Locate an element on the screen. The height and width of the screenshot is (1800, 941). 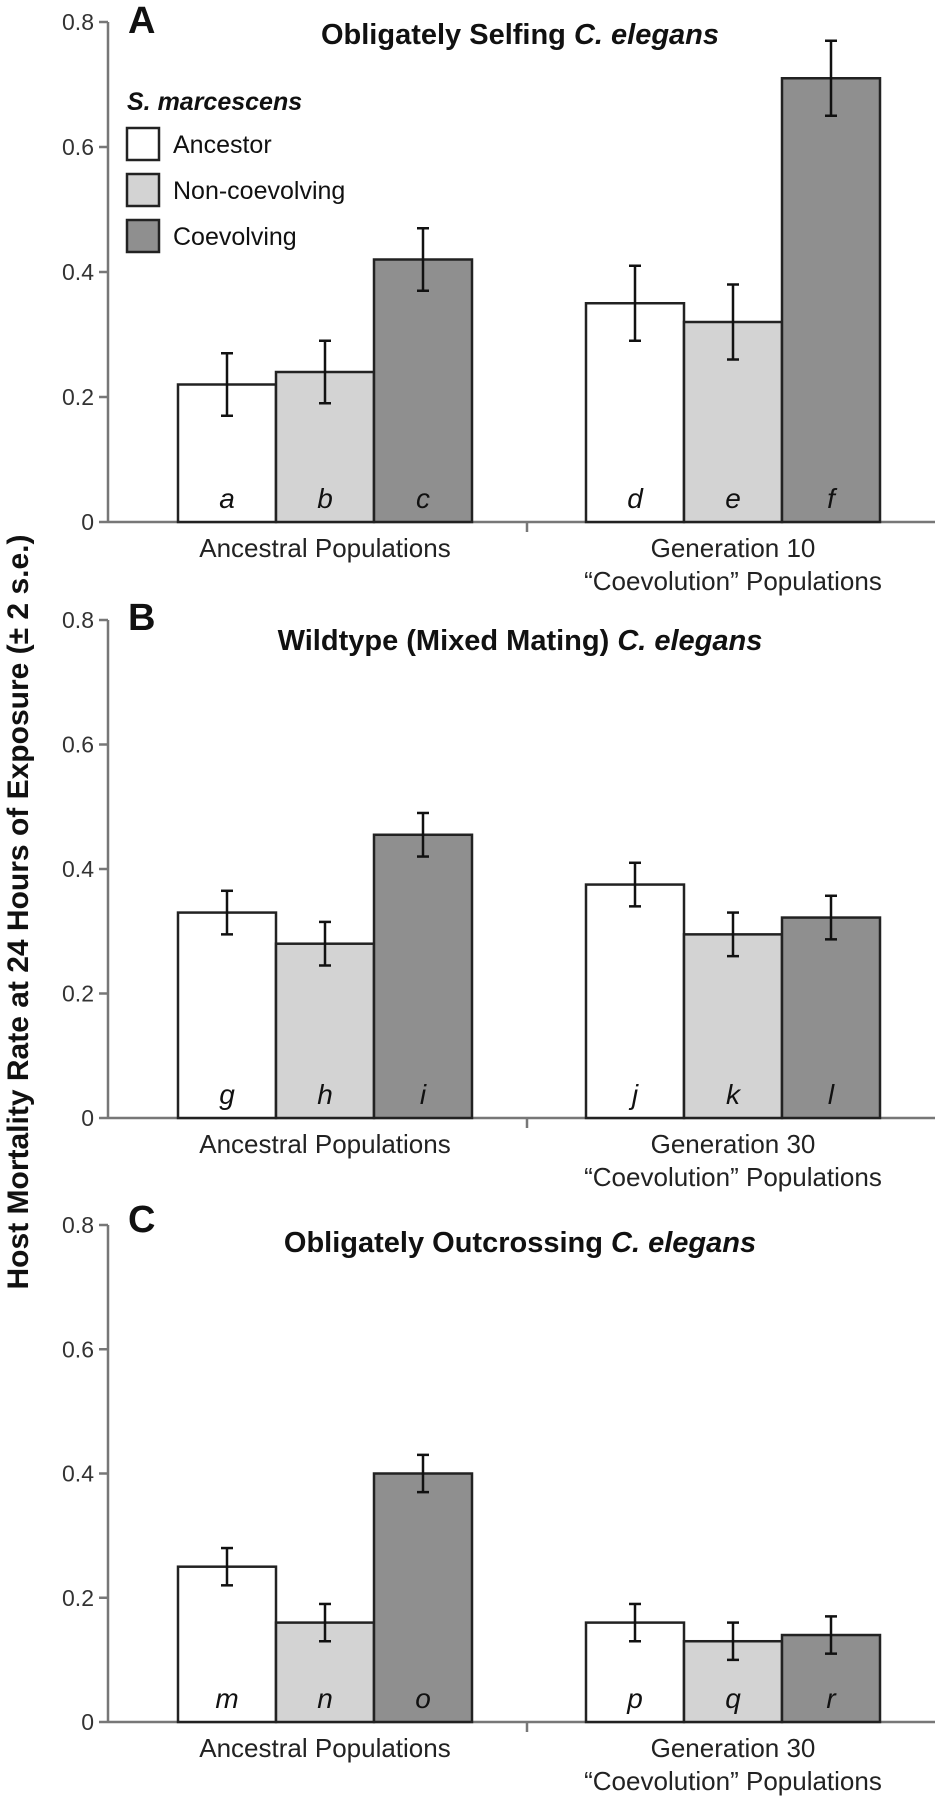
panel-c-y-tick-label: 0.8 is located at coordinates (78, 1225).